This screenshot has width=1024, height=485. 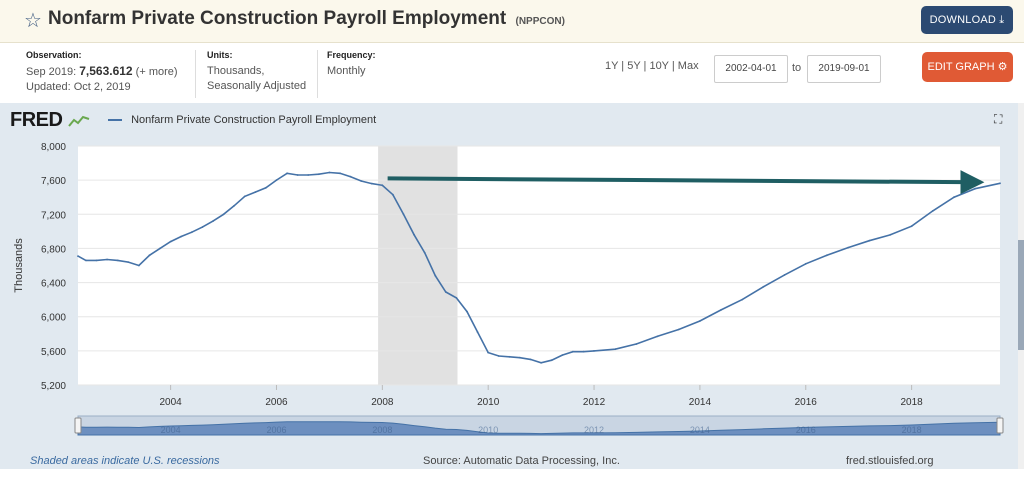 What do you see at coordinates (276, 430) in the screenshot?
I see `navigator-label: 2006` at bounding box center [276, 430].